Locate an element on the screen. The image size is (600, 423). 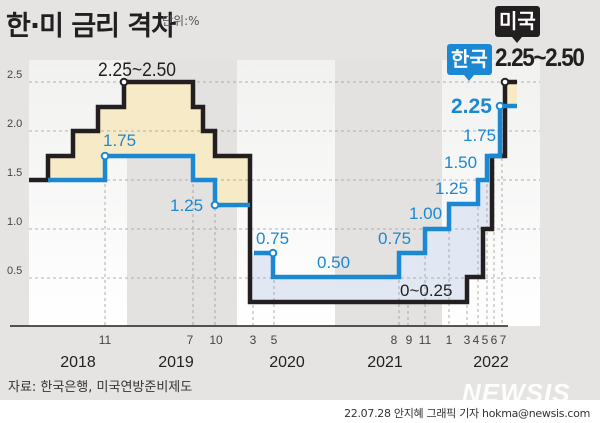
svg-text: 8 is located at coordinates (394, 340).